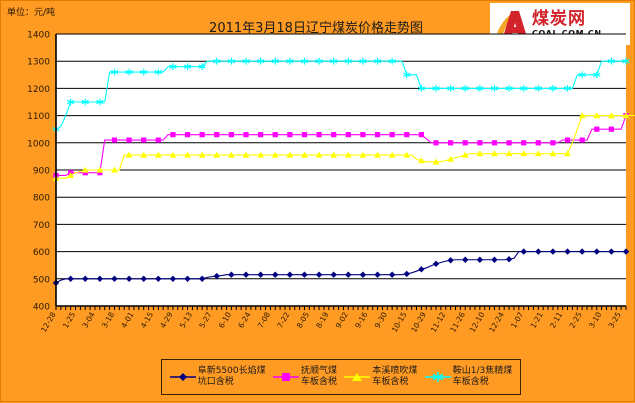 The width and height of the screenshot is (635, 403). Describe the element at coordinates (322, 319) in the screenshot. I see `svg-text: 8-19` at that location.